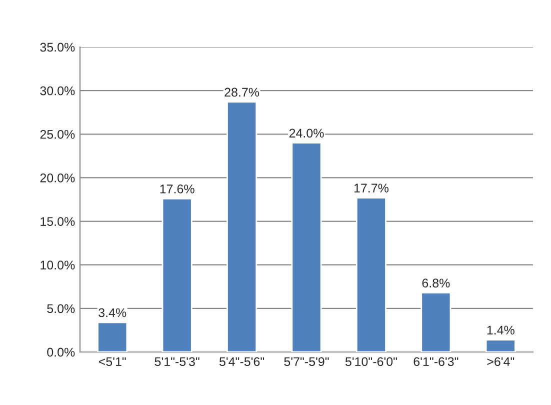 This screenshot has width=551, height=405. I want to click on x-tick-label: 5'4"-5'6", so click(241, 361).